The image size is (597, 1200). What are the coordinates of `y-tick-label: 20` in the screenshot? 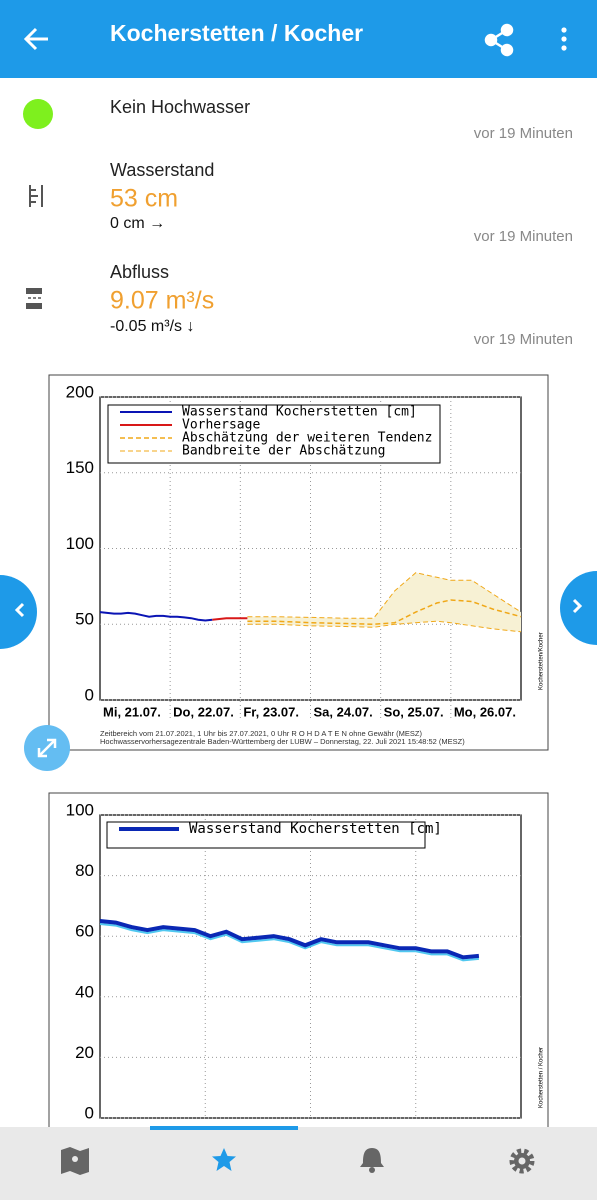 It's located at (84, 1052).